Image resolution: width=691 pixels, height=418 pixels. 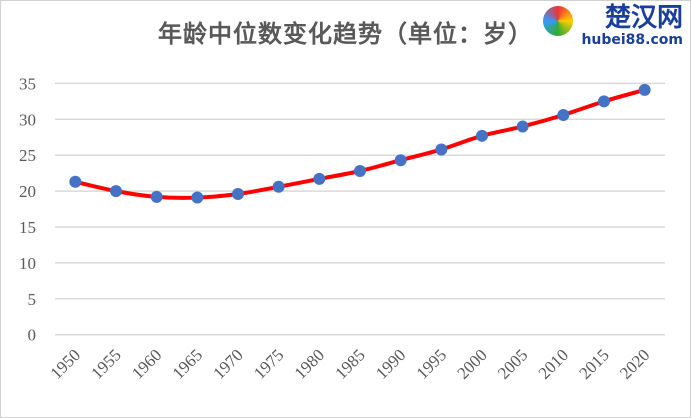 What do you see at coordinates (27, 119) in the screenshot?
I see `y-tick-label: 30` at bounding box center [27, 119].